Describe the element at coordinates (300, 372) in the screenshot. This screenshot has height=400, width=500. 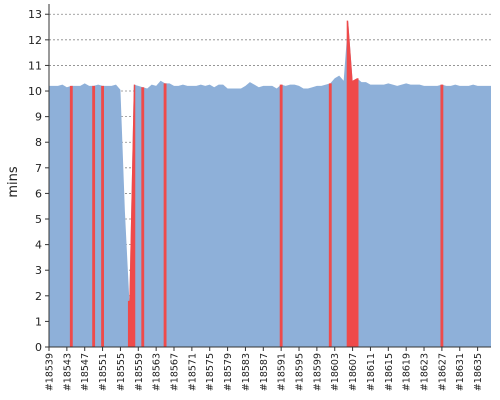
I see `x-tick-label: #18595` at that location.